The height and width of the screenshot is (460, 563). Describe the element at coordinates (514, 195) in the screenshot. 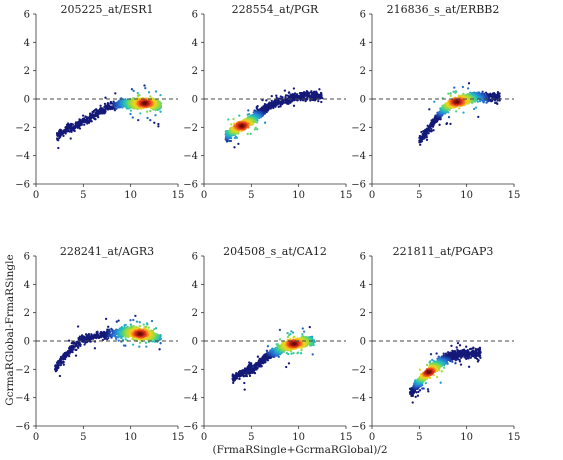

I see `x-tick-label: 15` at that location.